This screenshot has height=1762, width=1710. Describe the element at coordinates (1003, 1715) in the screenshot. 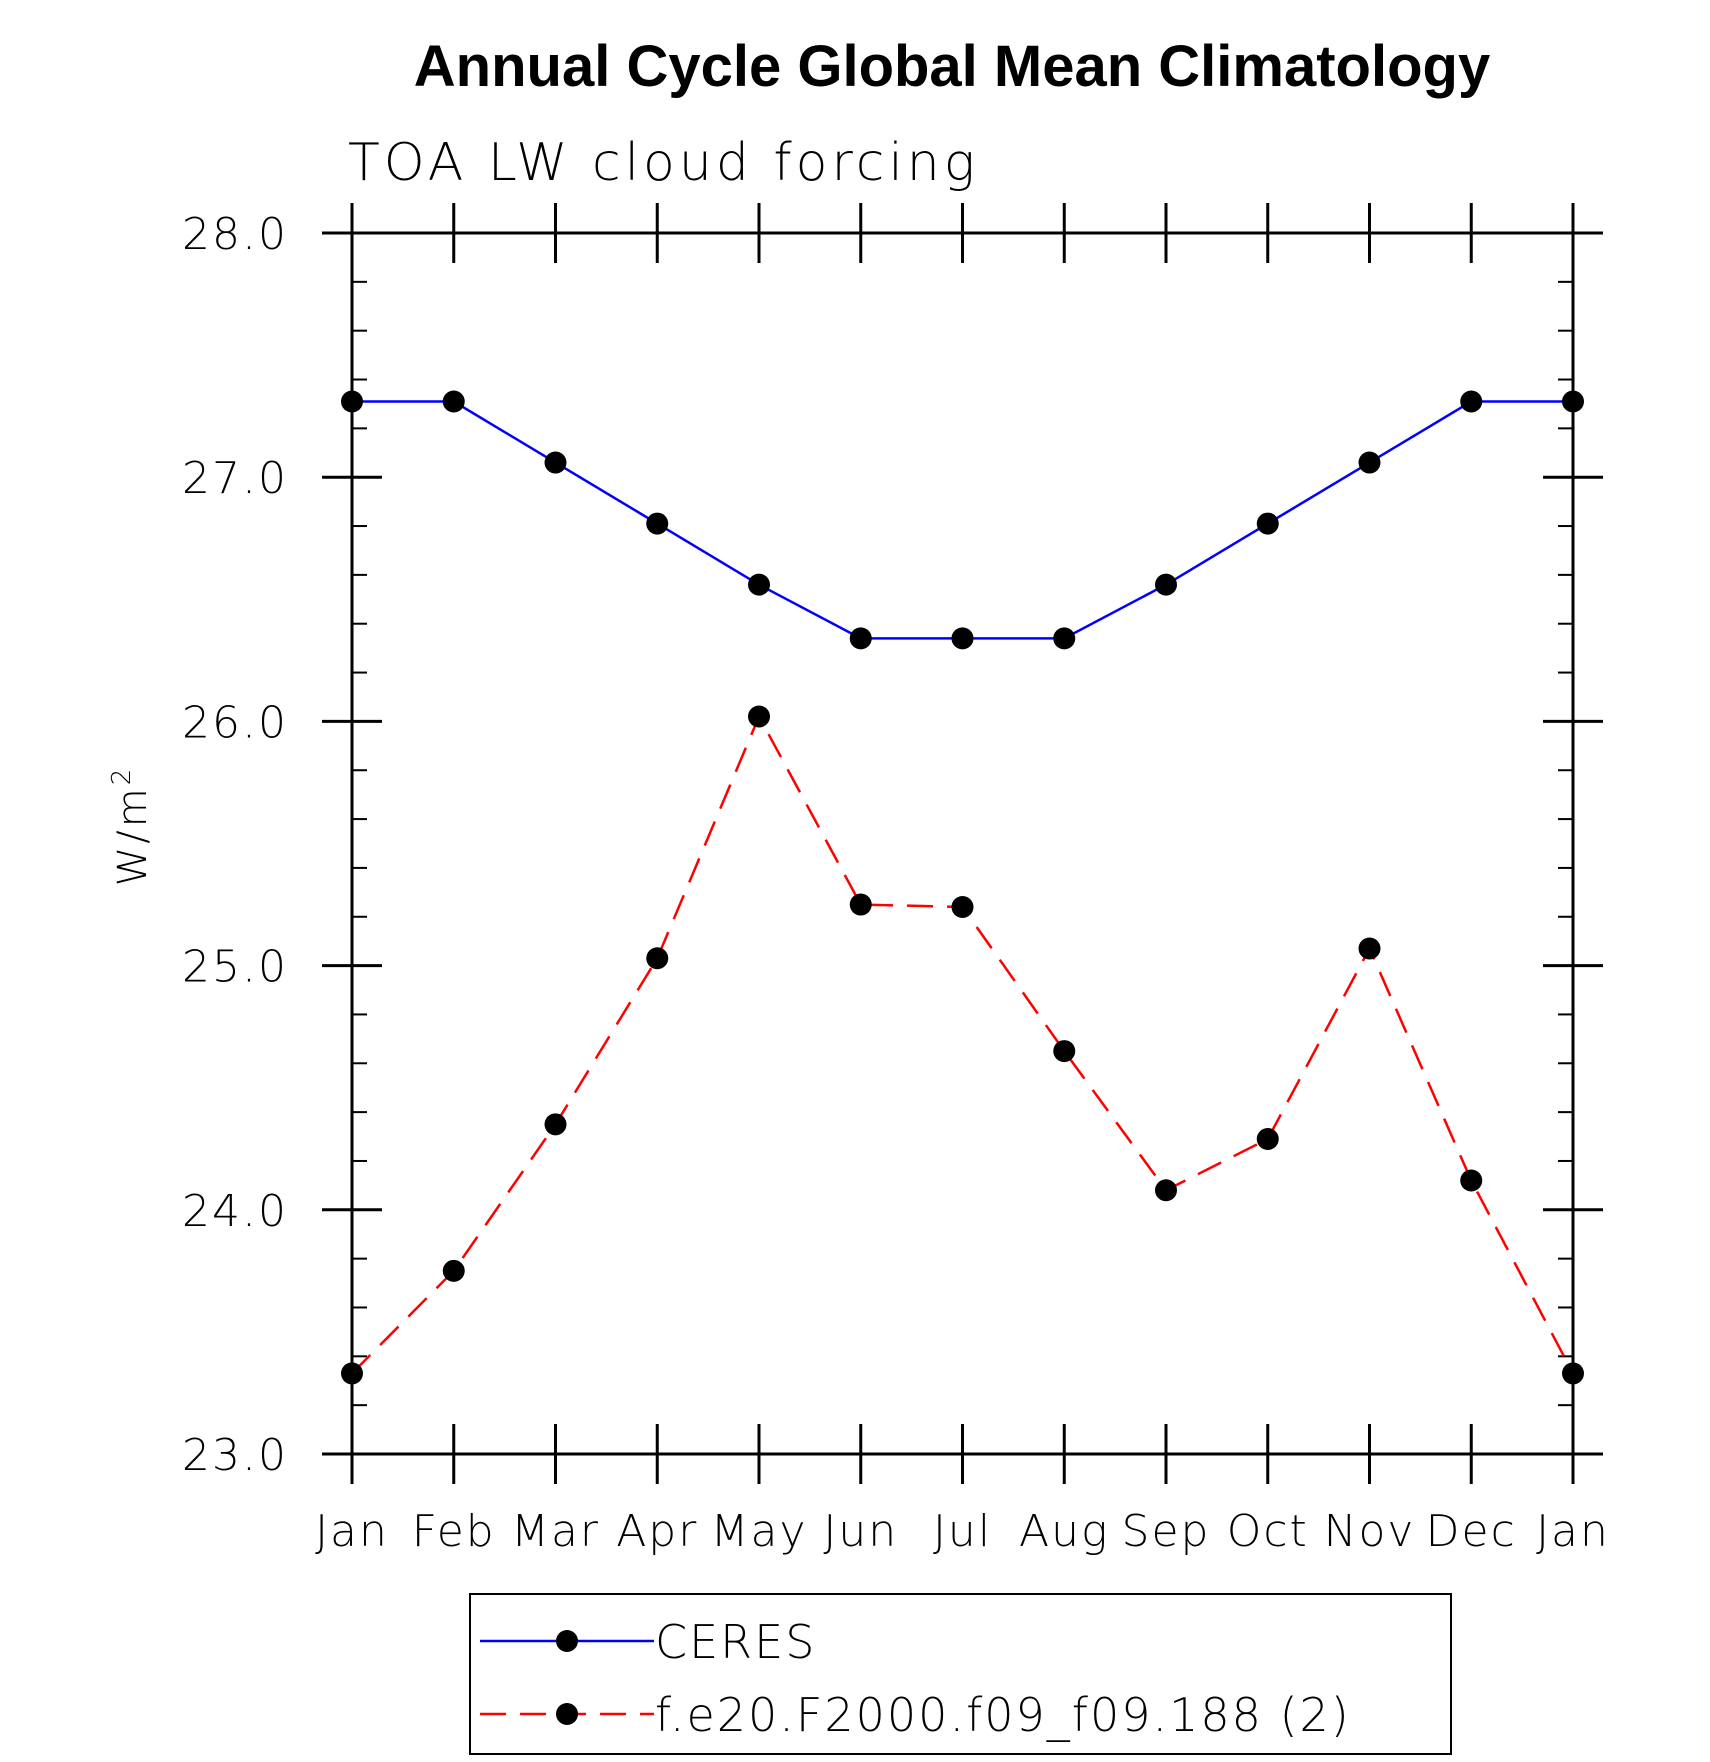

I see `legend-label-model: f.e20.F2000.f09_f09.188 (2)` at that location.